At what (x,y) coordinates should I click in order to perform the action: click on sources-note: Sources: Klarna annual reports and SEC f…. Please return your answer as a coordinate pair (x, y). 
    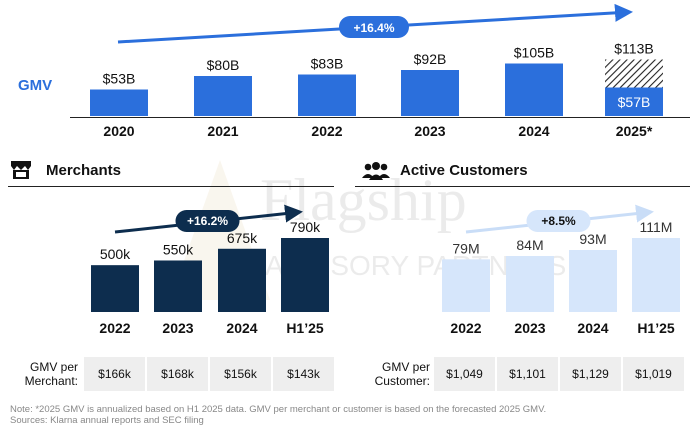
    Looking at the image, I should click on (107, 420).